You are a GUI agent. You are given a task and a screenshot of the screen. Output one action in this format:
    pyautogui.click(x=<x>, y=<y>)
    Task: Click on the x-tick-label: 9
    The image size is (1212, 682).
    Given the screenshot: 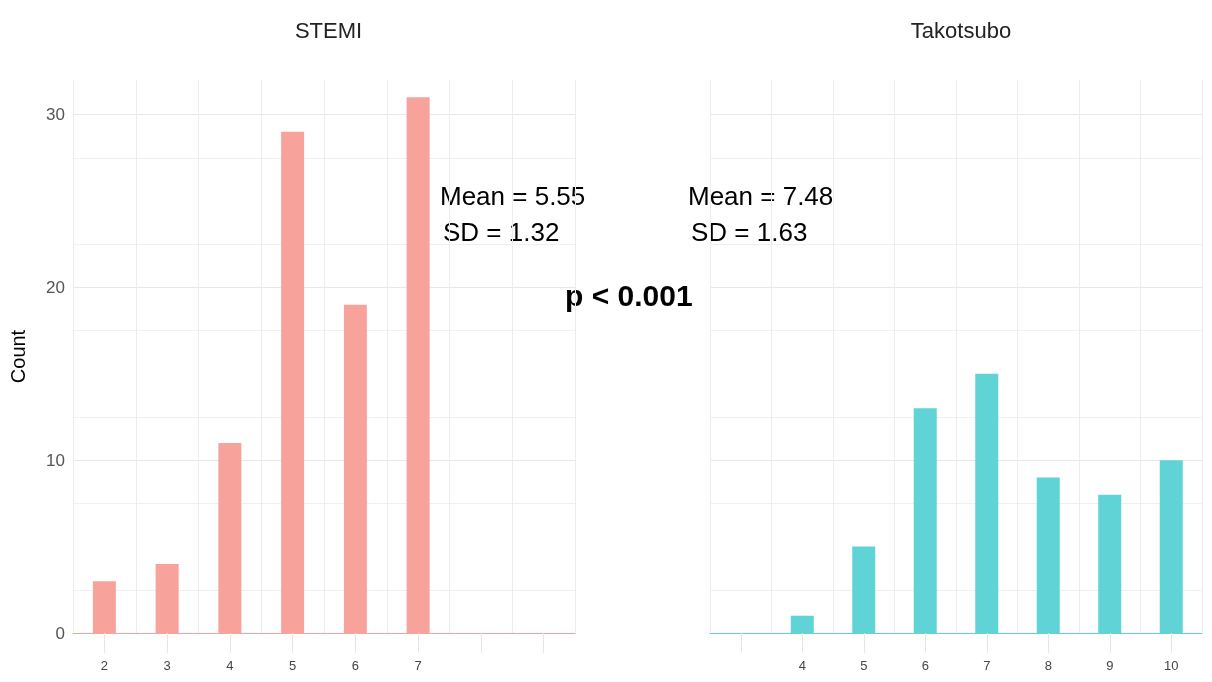 What is the action you would take?
    pyautogui.click(x=1110, y=665)
    